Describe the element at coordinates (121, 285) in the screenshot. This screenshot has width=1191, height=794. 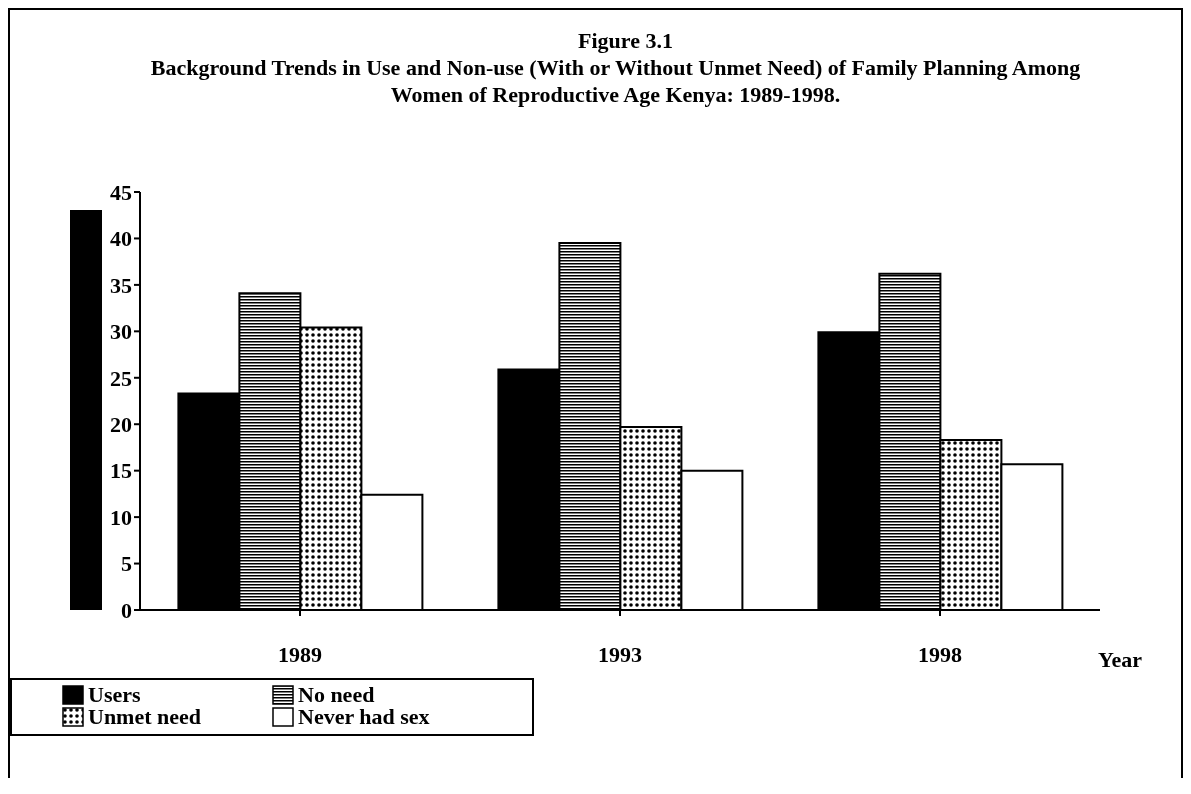
I see `y-tick-label: 35` at that location.